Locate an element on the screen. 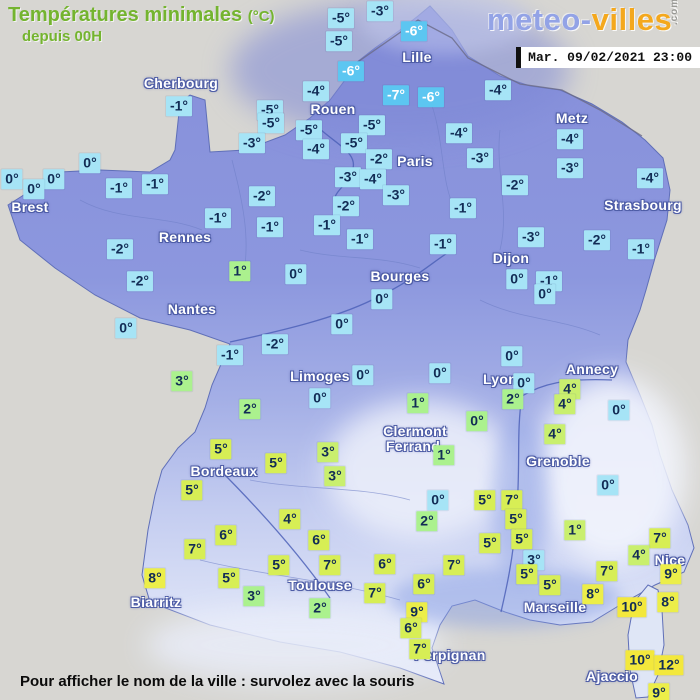  temp-label: 12° is located at coordinates (669, 665).